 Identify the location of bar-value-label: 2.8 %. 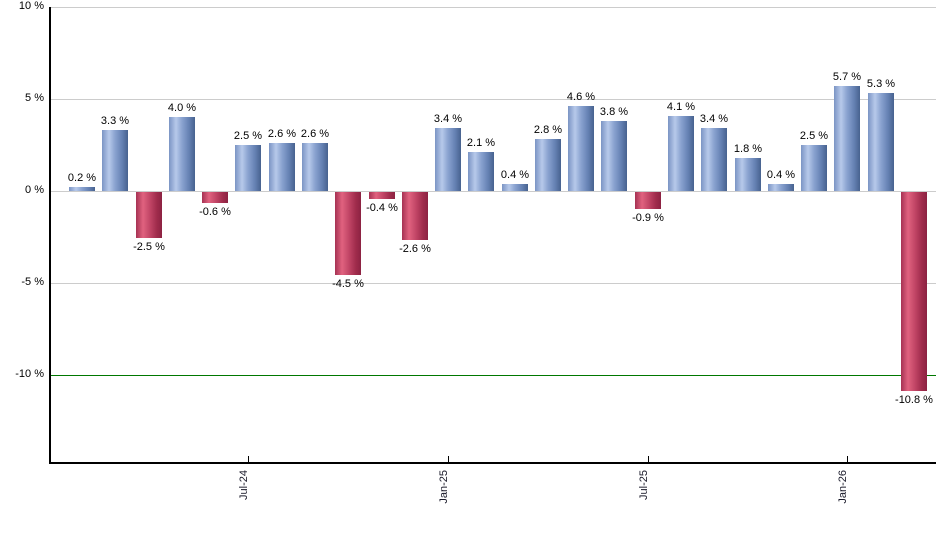
(548, 130).